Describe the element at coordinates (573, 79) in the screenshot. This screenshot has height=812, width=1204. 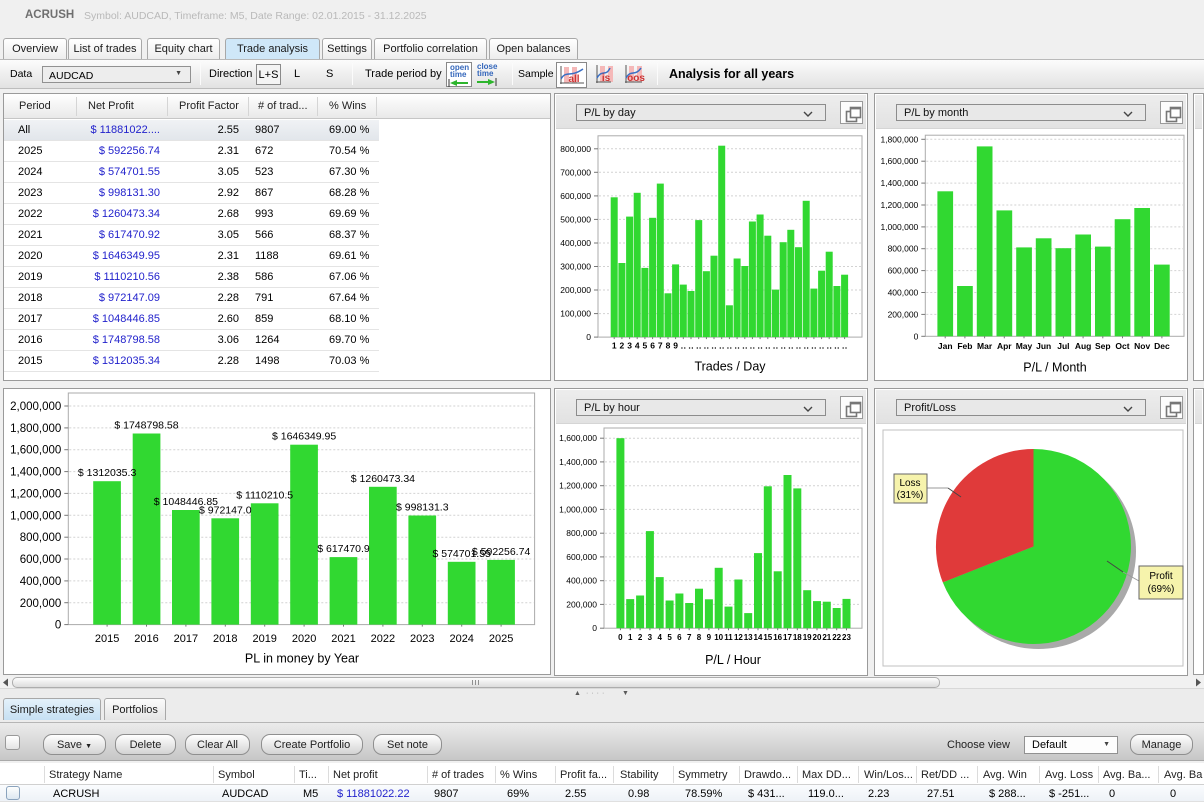
I see `svg-text: all` at that location.